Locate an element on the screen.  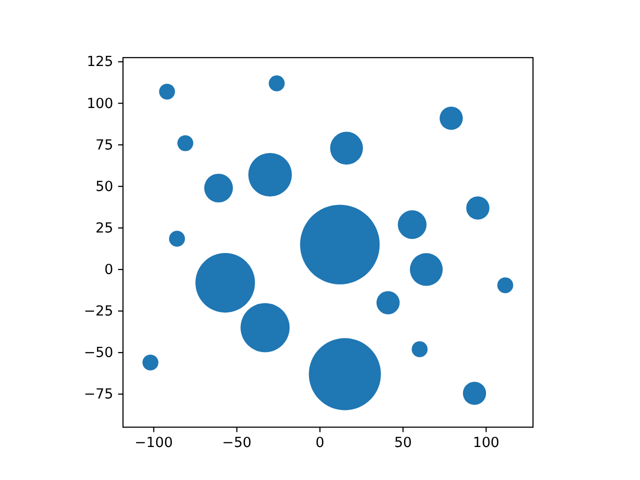
y-tick-label: −50 is located at coordinates (99, 353).